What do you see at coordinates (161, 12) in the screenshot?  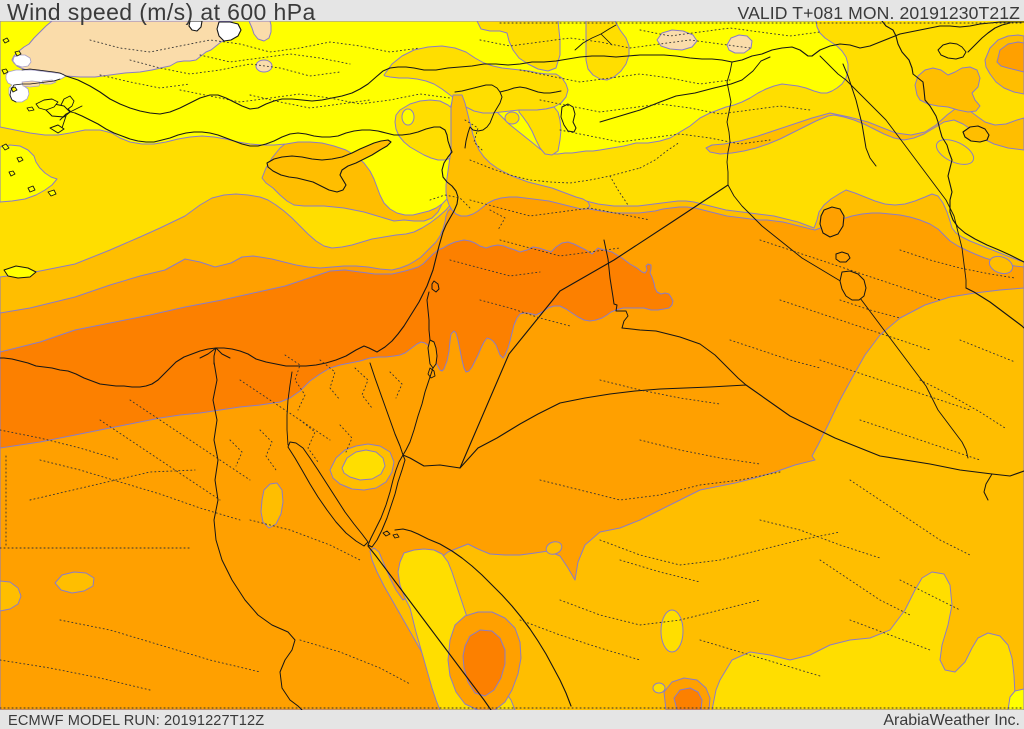 I see `svg-text: Wind speed (m/s) at 600 hPa` at bounding box center [161, 12].